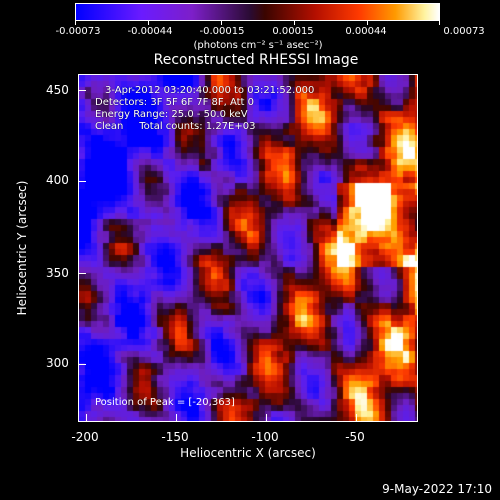  I want to click on detectors-label: Detectors: 3F 5F 6F 7F 8F, Att 0, so click(175, 102).